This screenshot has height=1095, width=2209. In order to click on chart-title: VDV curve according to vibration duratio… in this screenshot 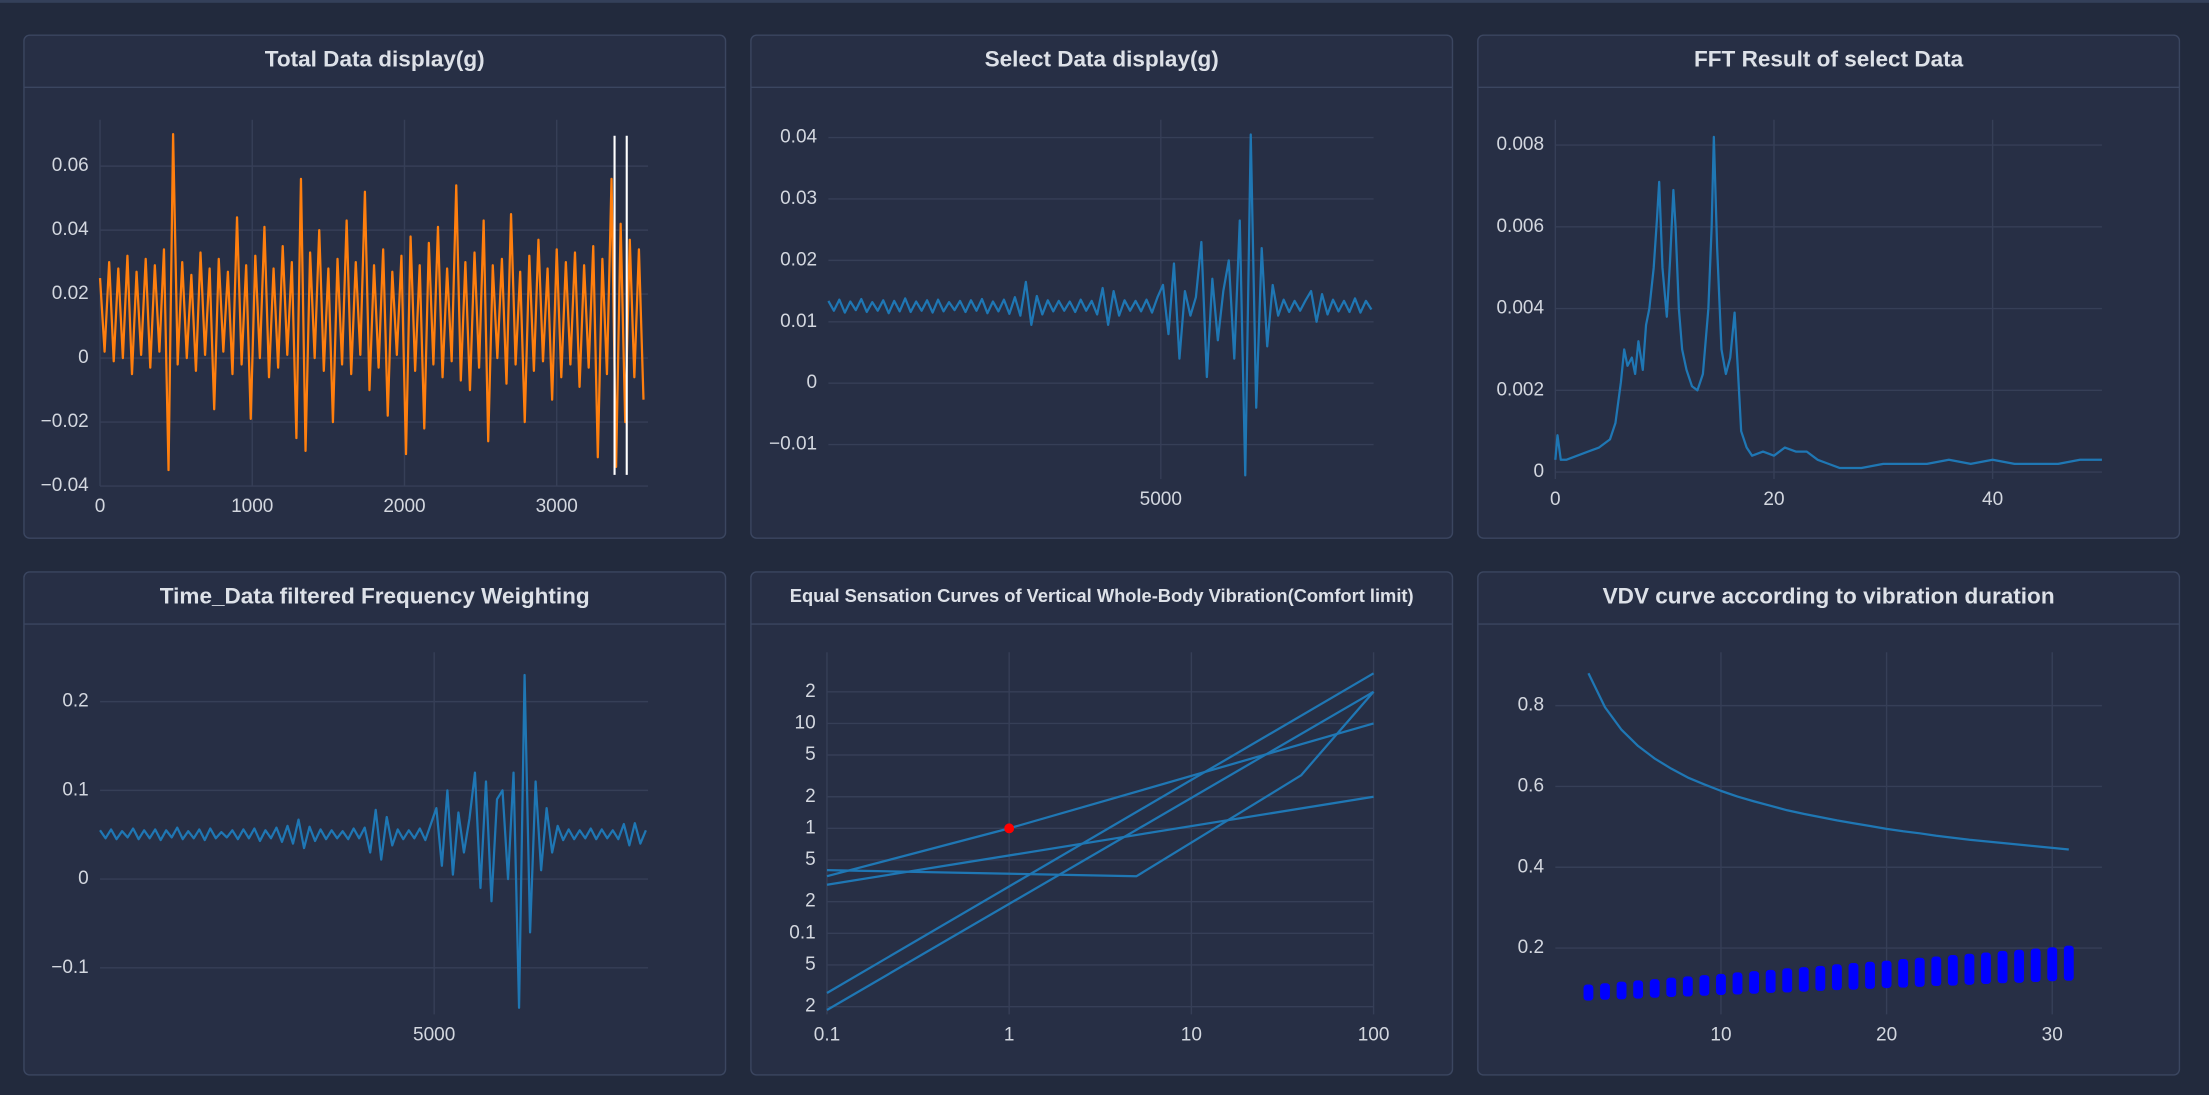, I will do `click(1829, 595)`.